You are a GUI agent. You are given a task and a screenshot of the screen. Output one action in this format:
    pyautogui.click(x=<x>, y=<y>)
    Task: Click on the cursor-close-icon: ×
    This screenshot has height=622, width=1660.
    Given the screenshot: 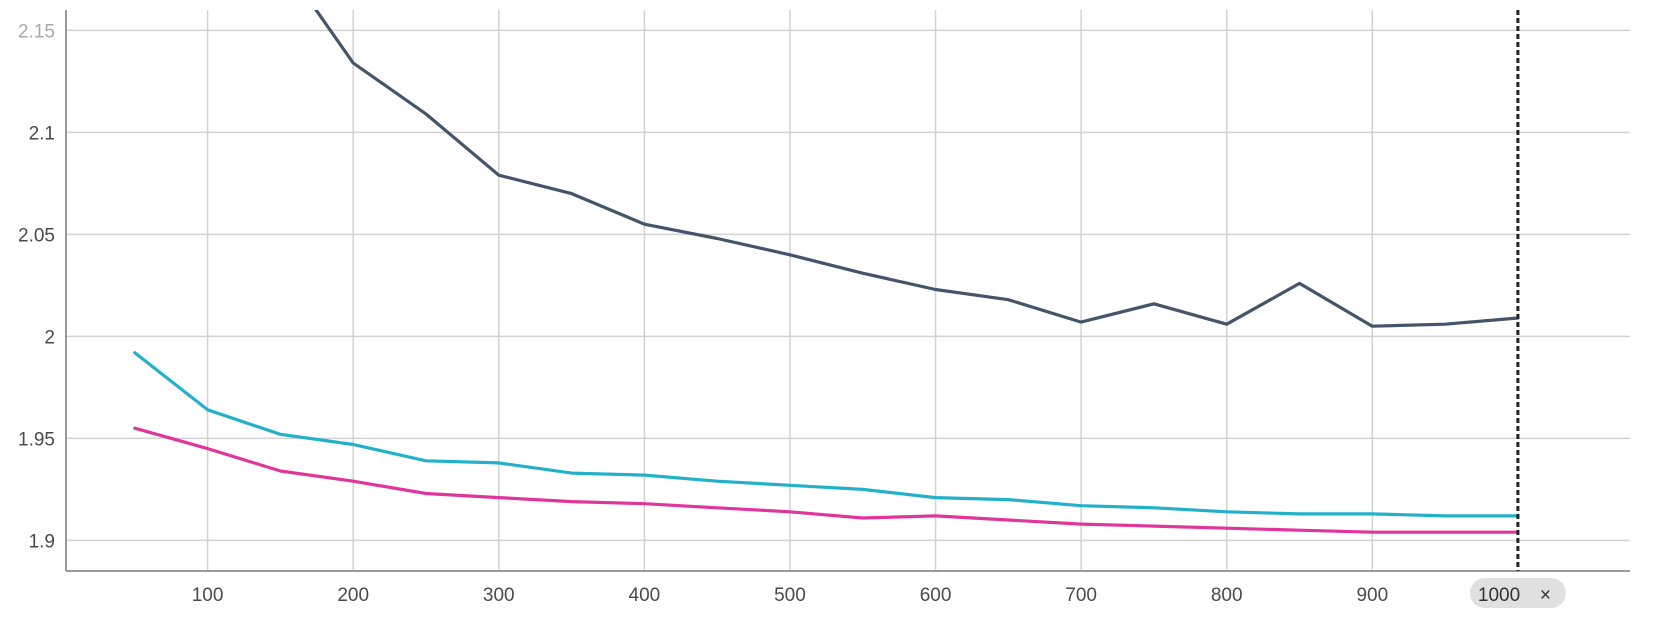 What is the action you would take?
    pyautogui.click(x=1545, y=595)
    